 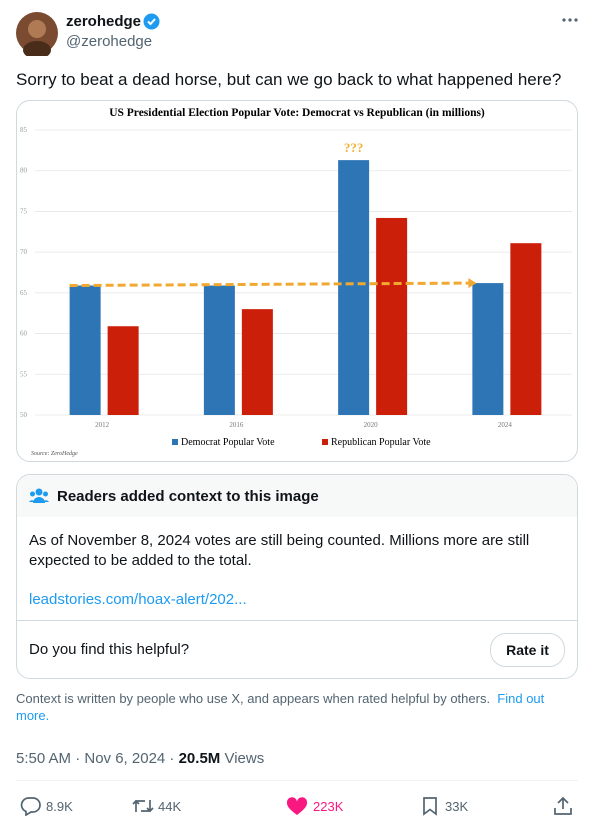 I want to click on repost-icon, so click(x=143, y=806).